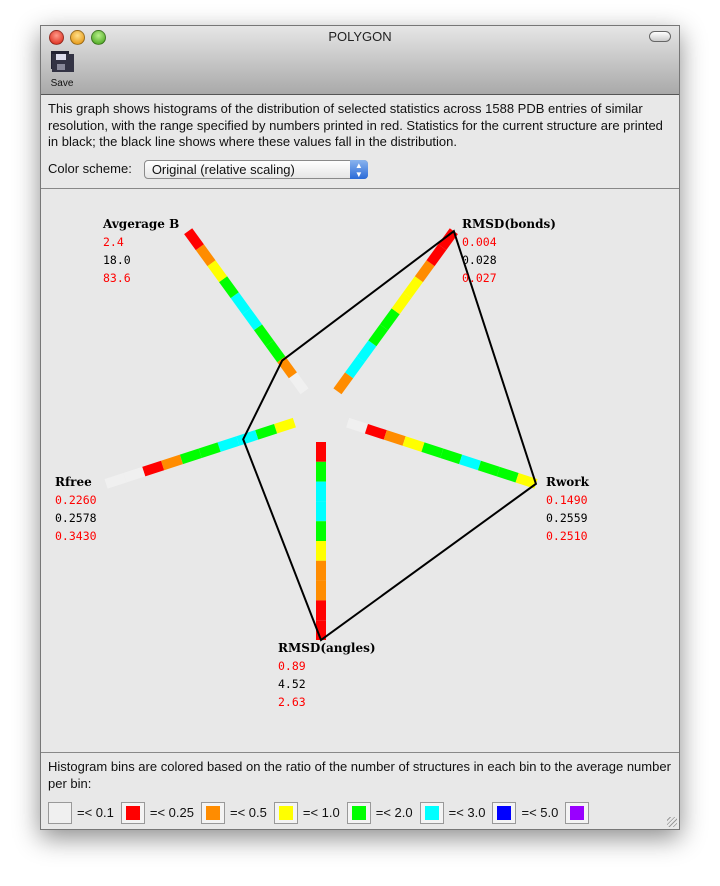 This screenshot has width=720, height=886. What do you see at coordinates (76, 500) in the screenshot?
I see `axis-low: 0.2260` at bounding box center [76, 500].